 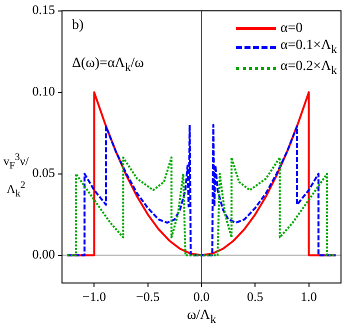 I want to click on x-tick-label: −0.5, so click(x=148, y=296).